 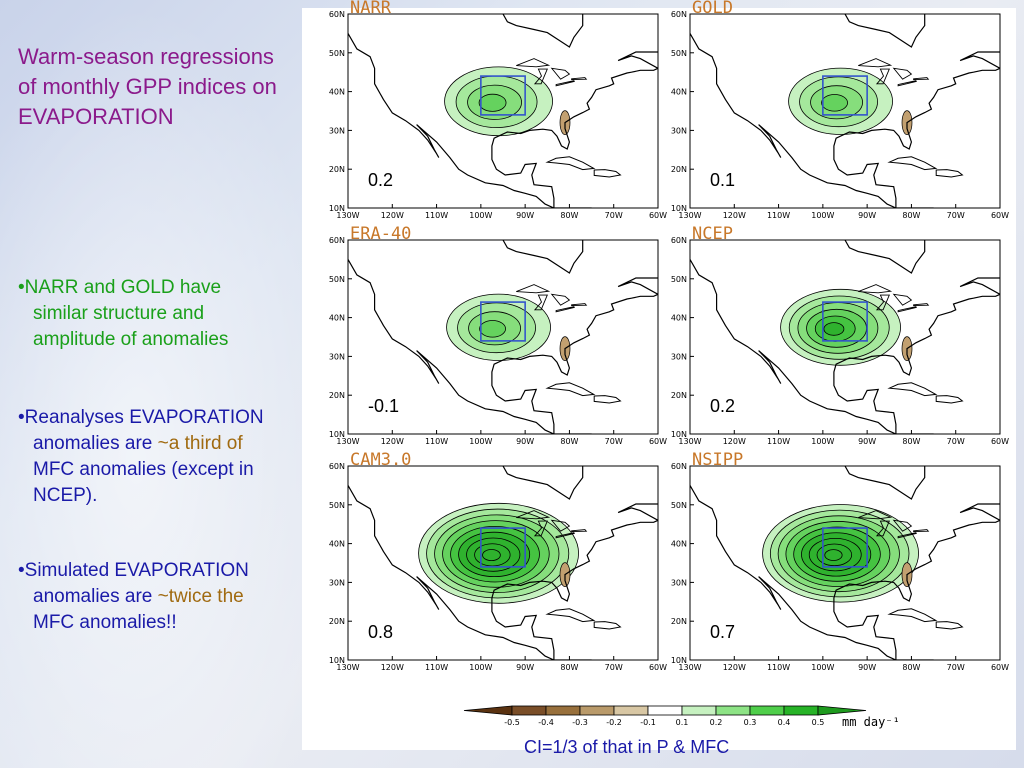 I want to click on colorbar-label: 0.1, so click(x=682, y=722).